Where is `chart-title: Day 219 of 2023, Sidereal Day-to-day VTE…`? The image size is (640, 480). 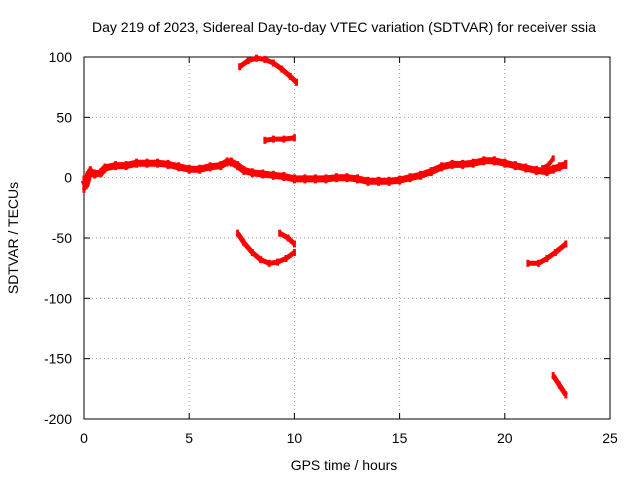 chart-title: Day 219 of 2023, Sidereal Day-to-day VTE… is located at coordinates (344, 27).